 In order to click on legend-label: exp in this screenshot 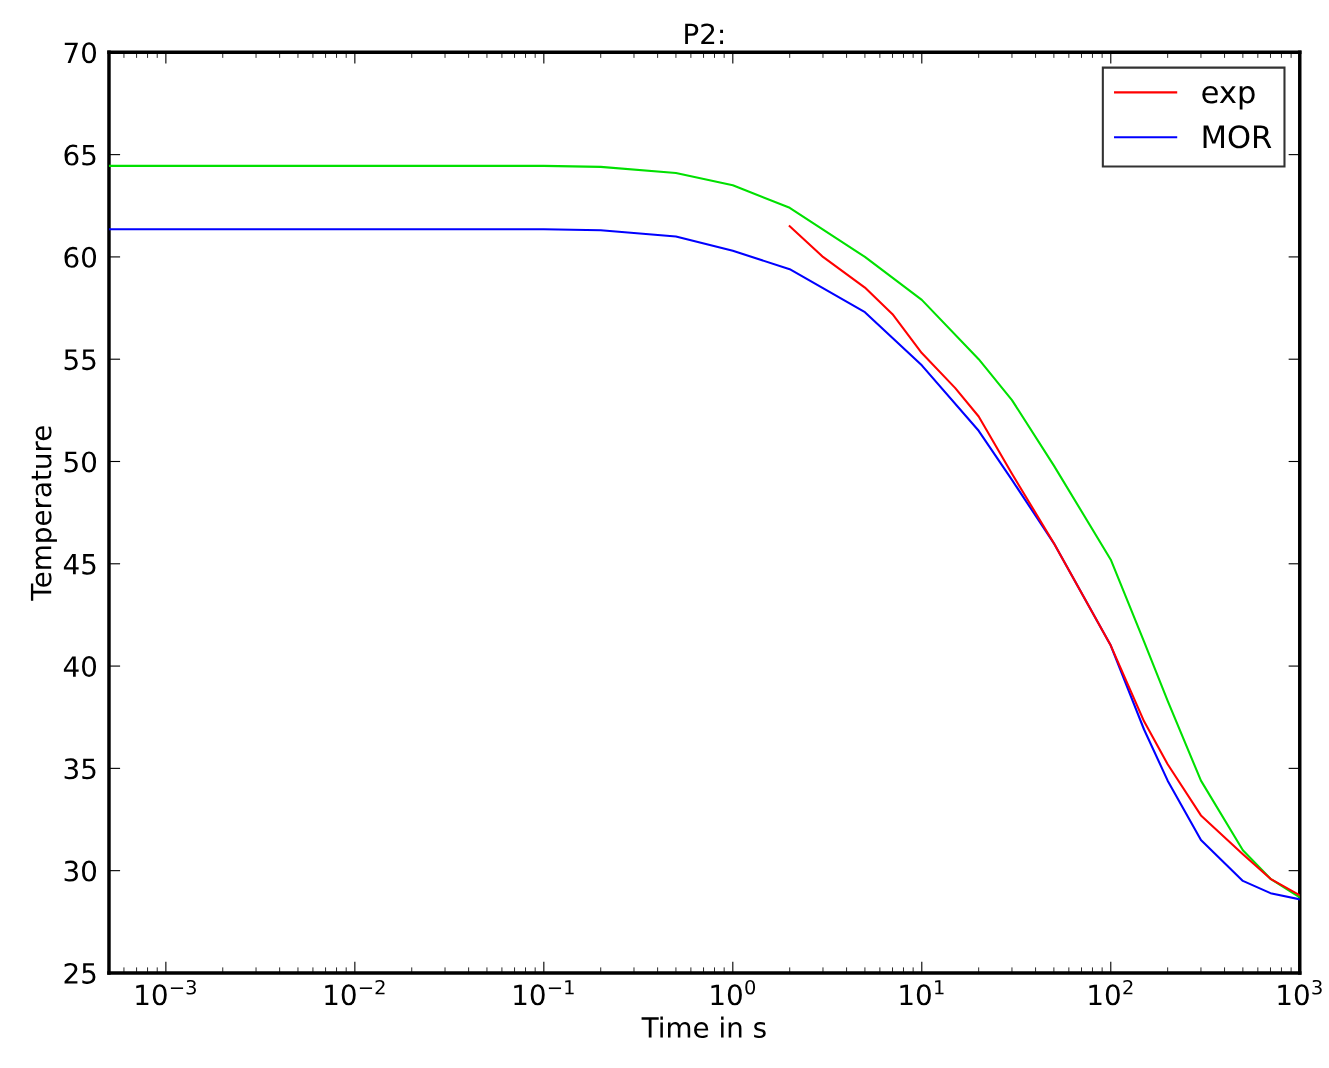, I will do `click(1228, 97)`.